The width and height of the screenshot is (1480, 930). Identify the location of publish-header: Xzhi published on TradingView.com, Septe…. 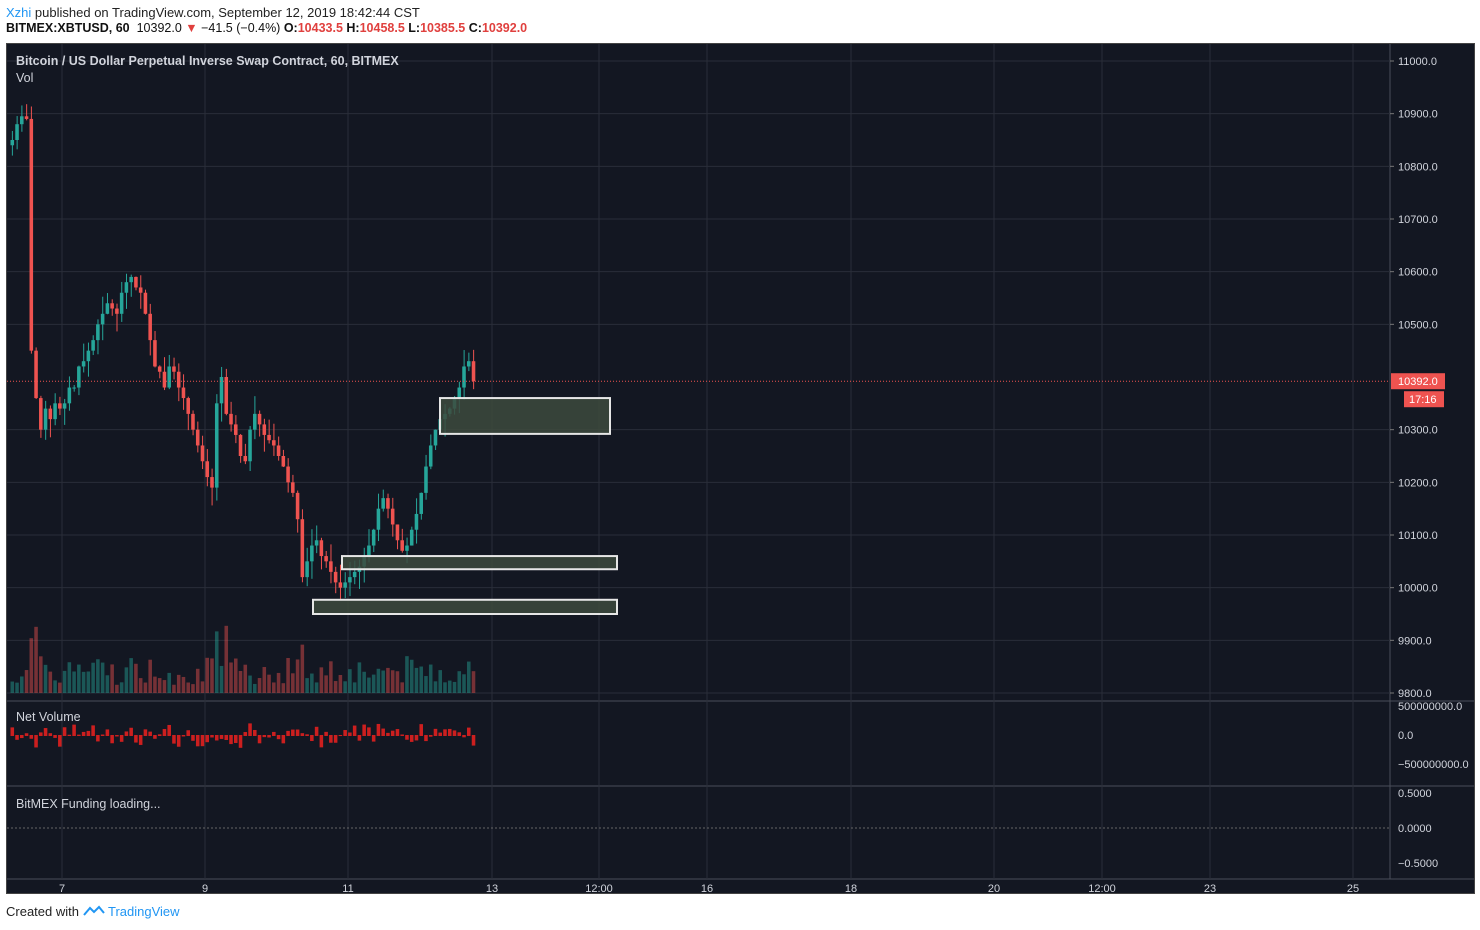
(213, 13).